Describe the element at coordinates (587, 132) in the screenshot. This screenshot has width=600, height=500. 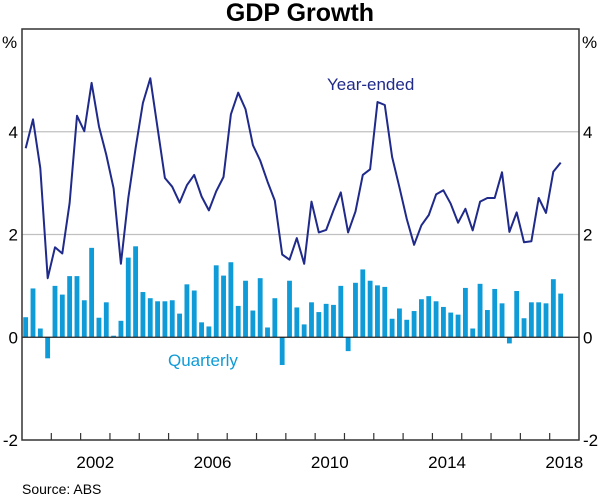
I see `y-tick-label-right: 4` at that location.